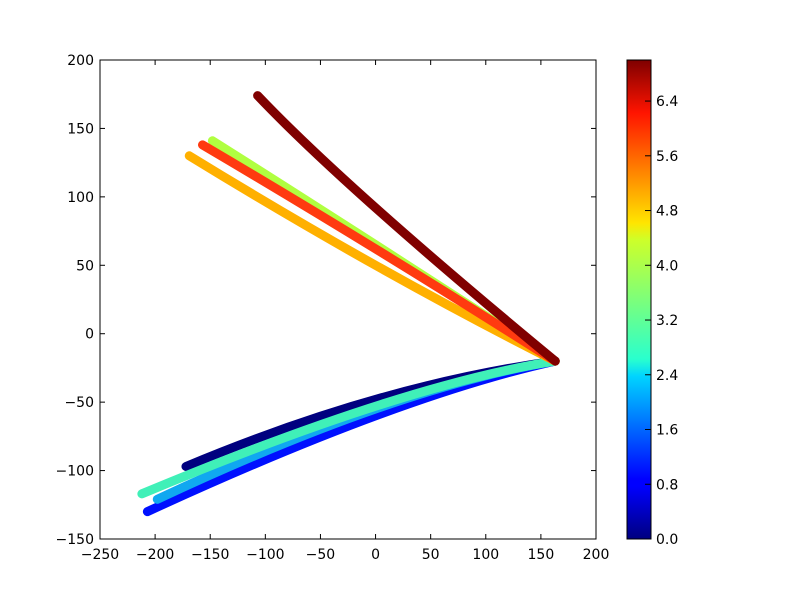 The image size is (800, 600). Describe the element at coordinates (85, 266) in the screenshot. I see `y-tick-label: 50` at that location.